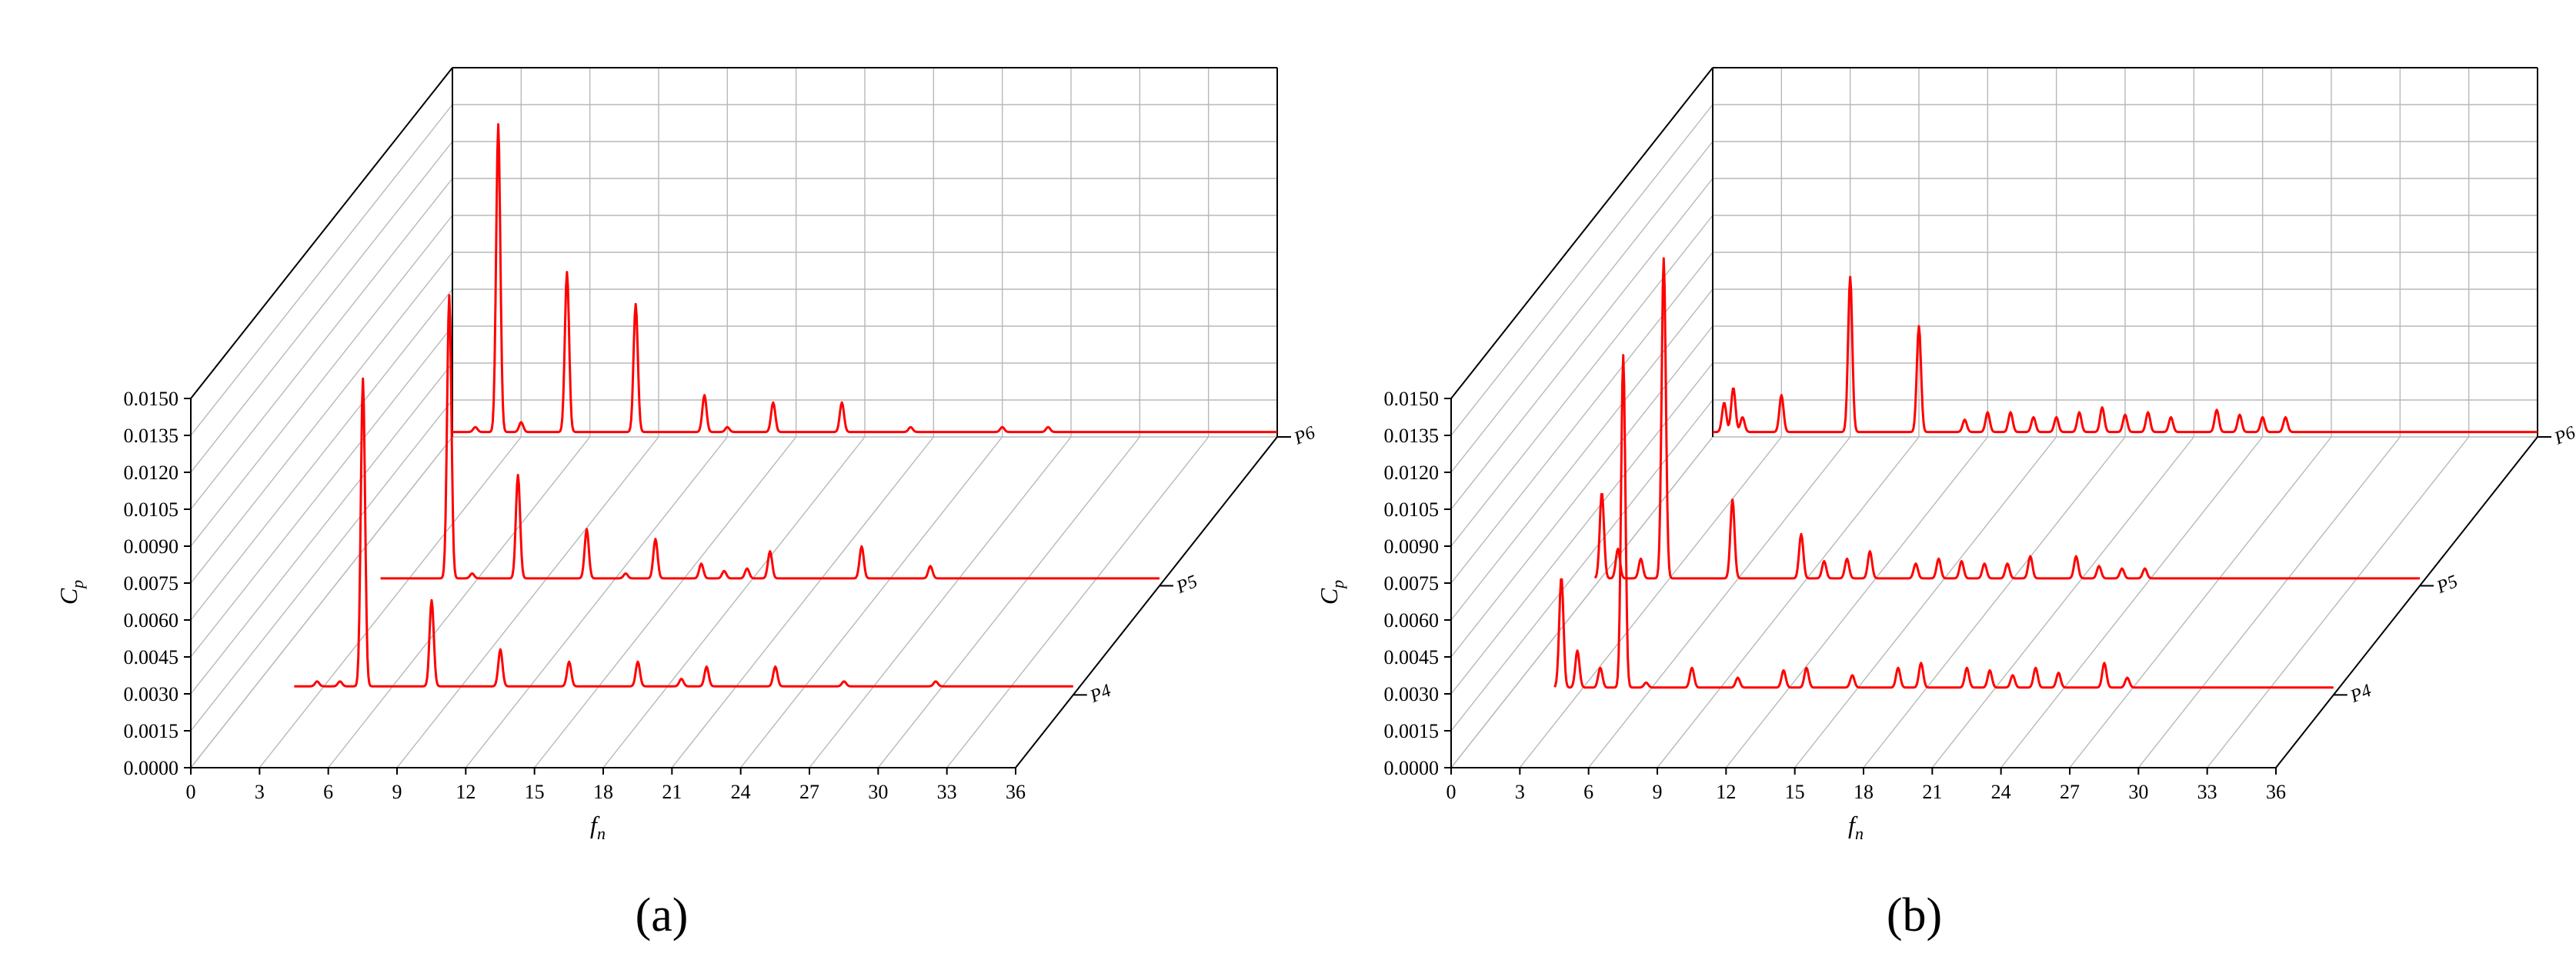 This screenshot has height=960, width=2576. Describe the element at coordinates (1864, 792) in the screenshot. I see `x-tick-label: 18` at that location.